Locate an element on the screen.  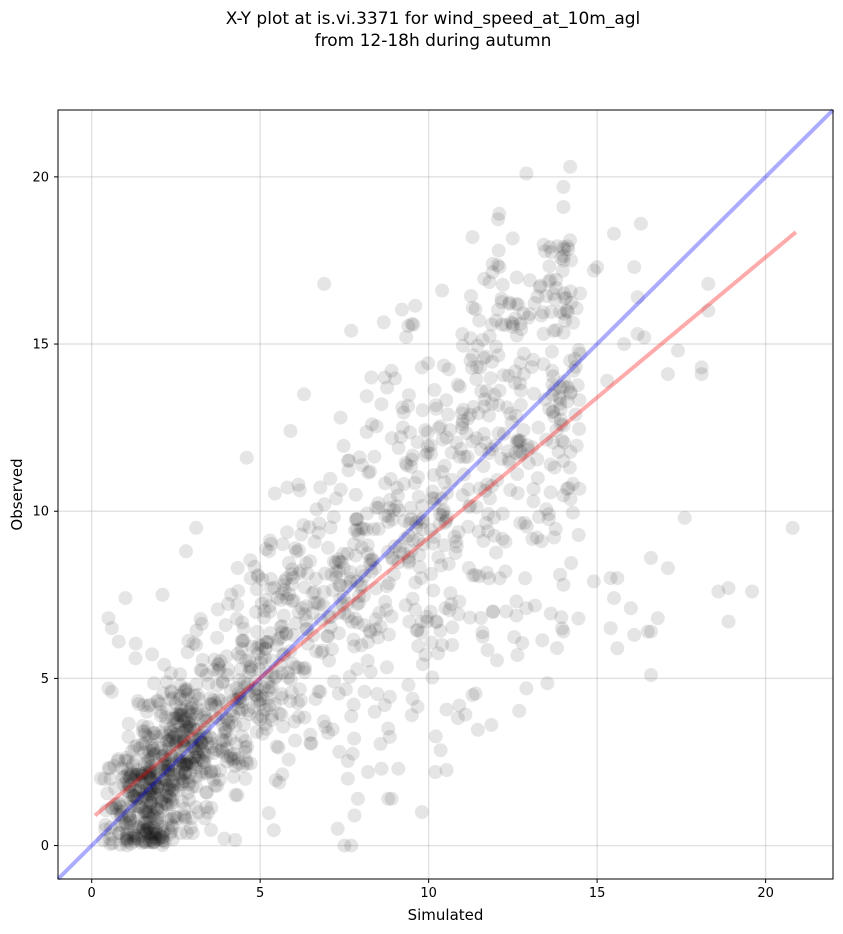
x-tick-label: 0 is located at coordinates (92, 893).